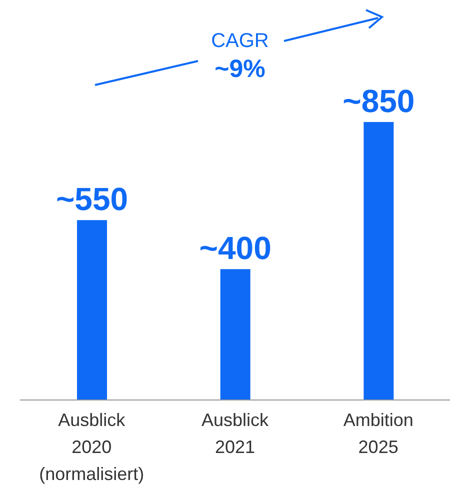  I want to click on data-label: ~850, so click(378, 101).